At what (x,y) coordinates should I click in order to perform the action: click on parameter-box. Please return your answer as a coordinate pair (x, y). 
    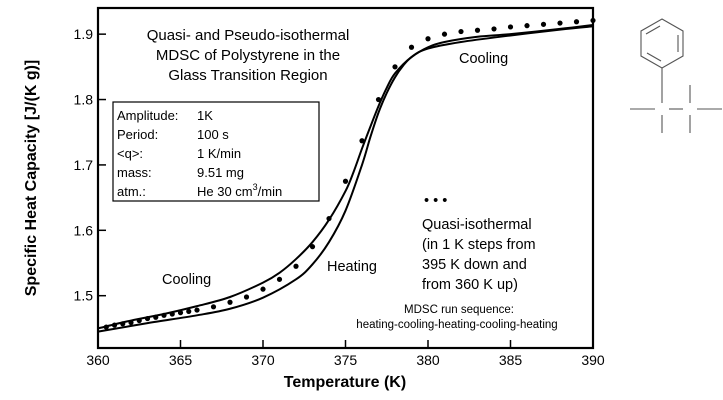
    Looking at the image, I should click on (216, 151).